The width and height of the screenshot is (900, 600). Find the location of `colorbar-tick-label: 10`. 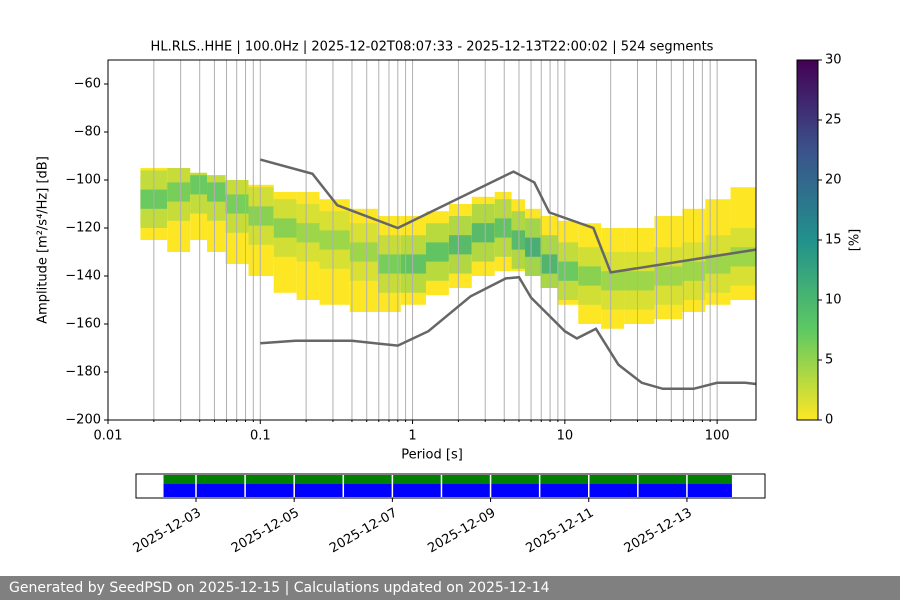

colorbar-tick-label: 10 is located at coordinates (833, 300).